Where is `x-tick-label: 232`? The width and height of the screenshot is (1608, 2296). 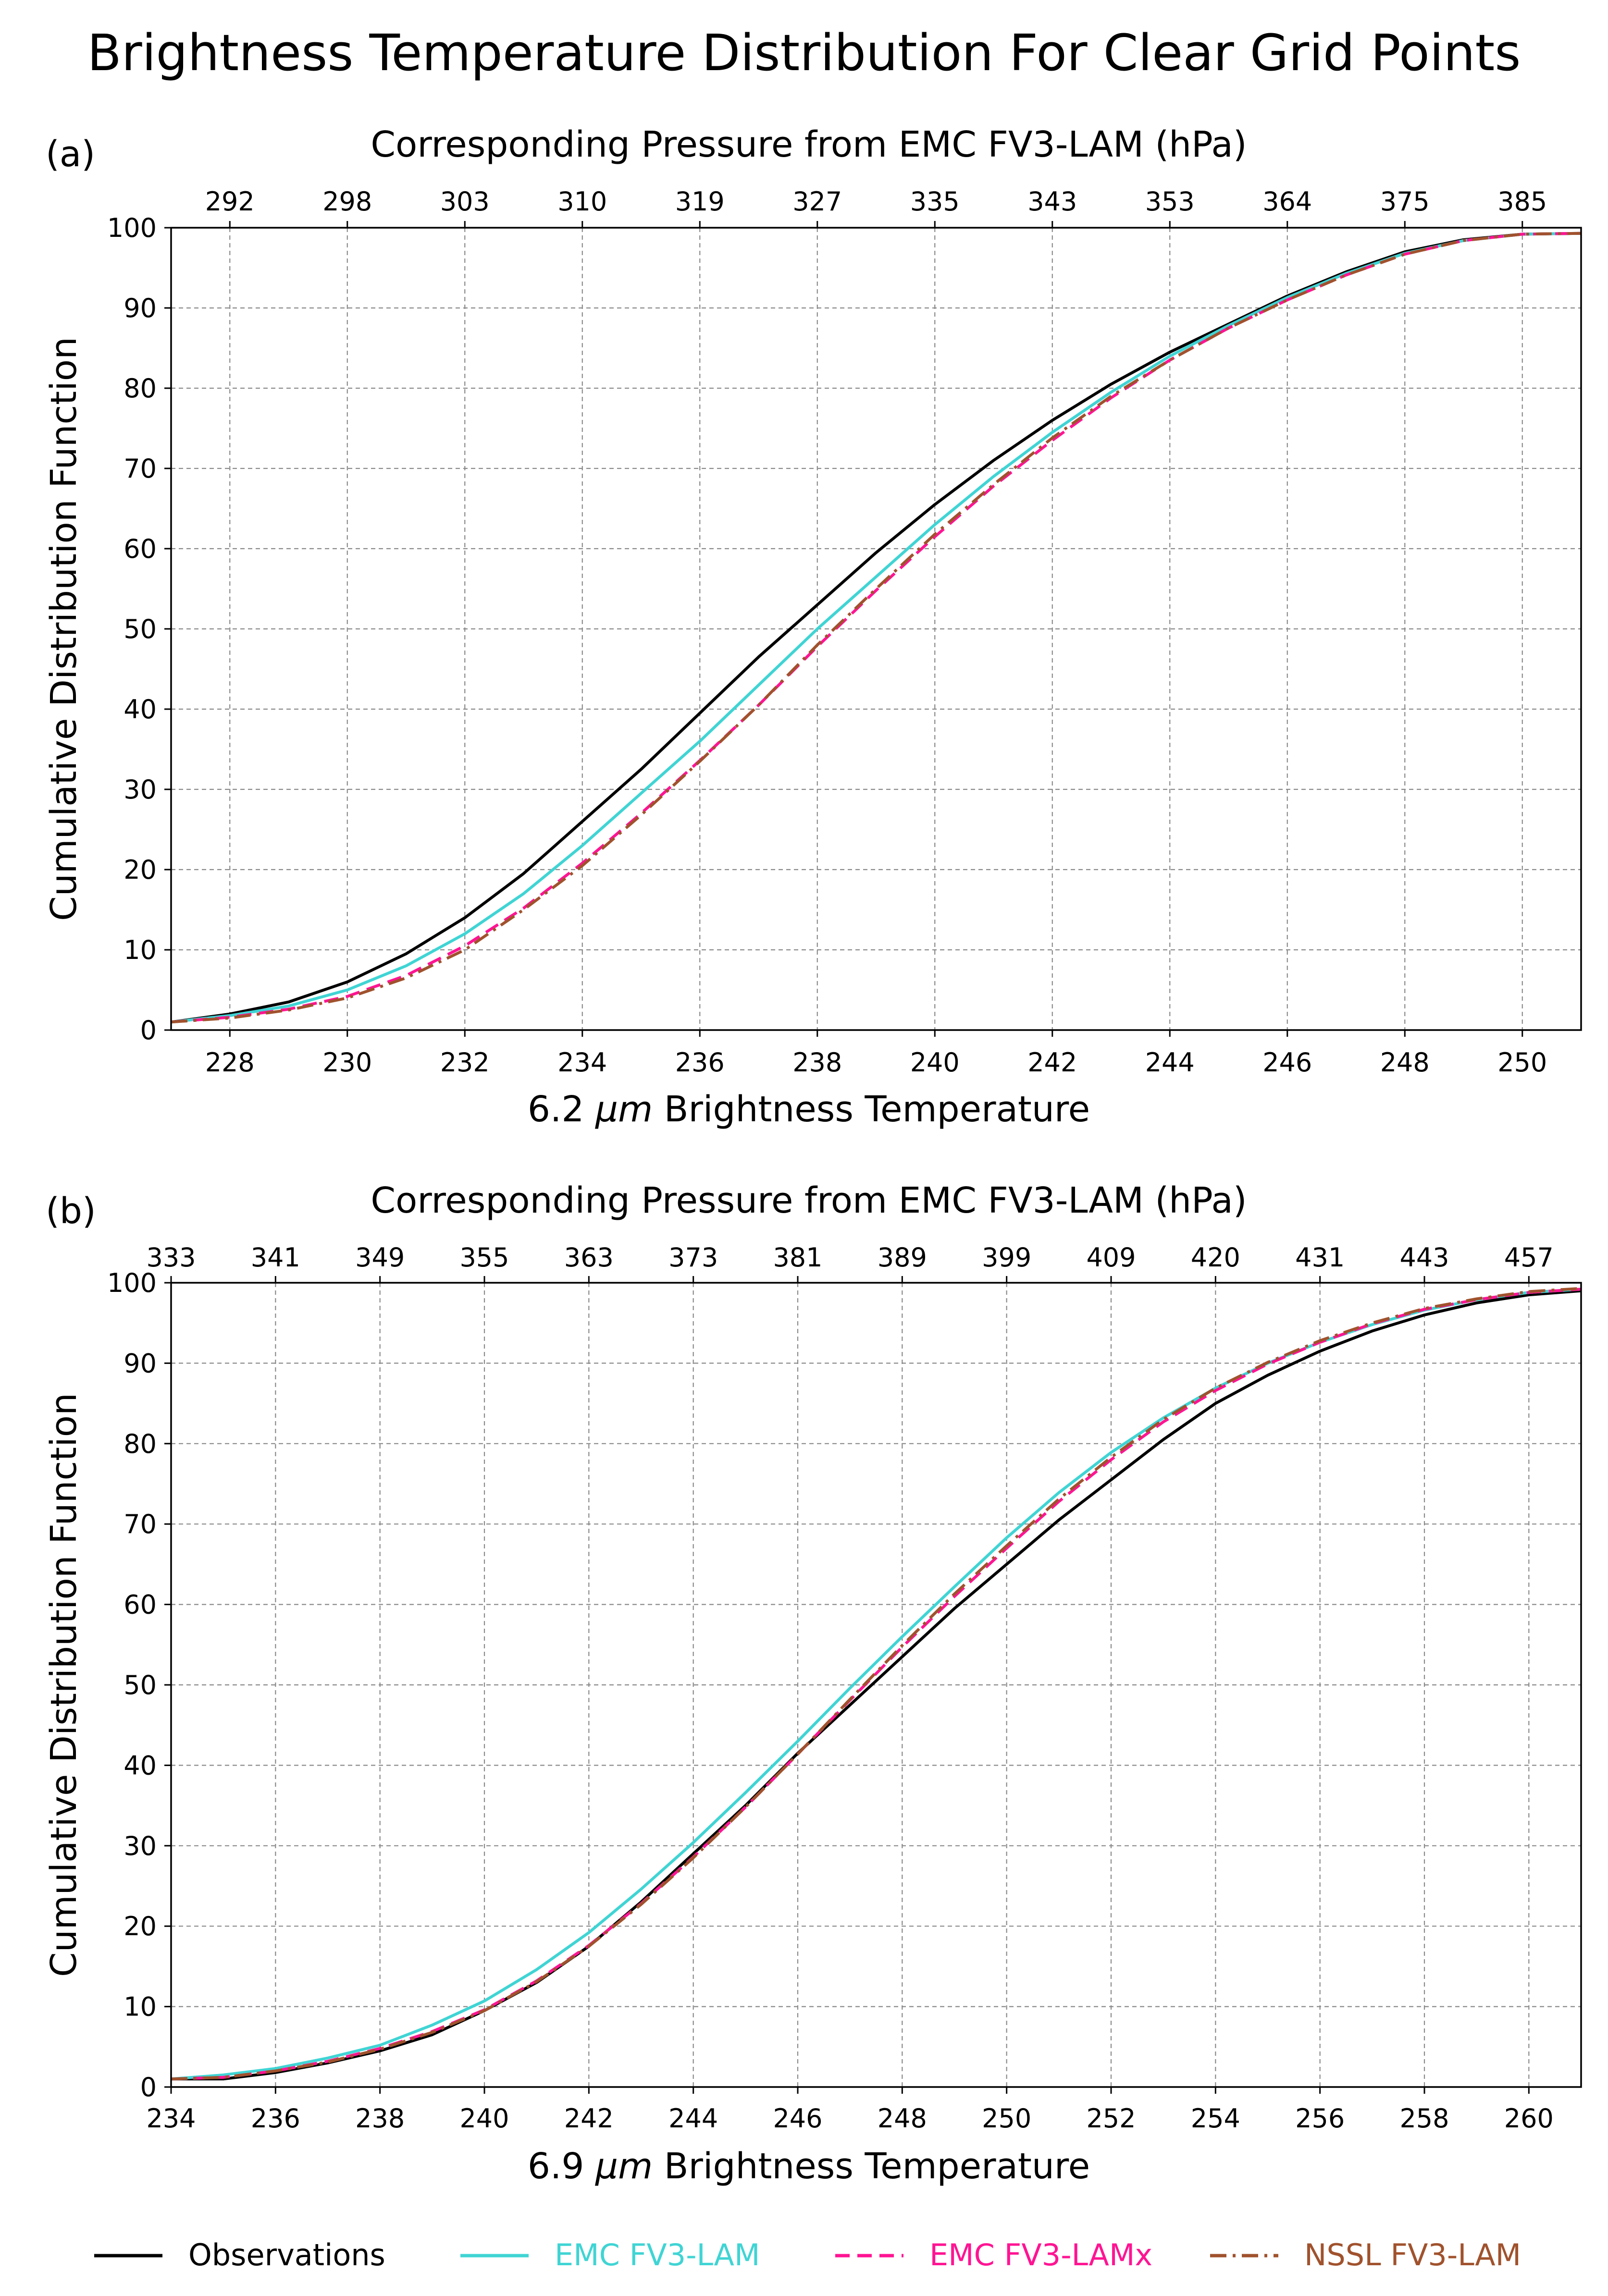 x-tick-label: 232 is located at coordinates (465, 1062).